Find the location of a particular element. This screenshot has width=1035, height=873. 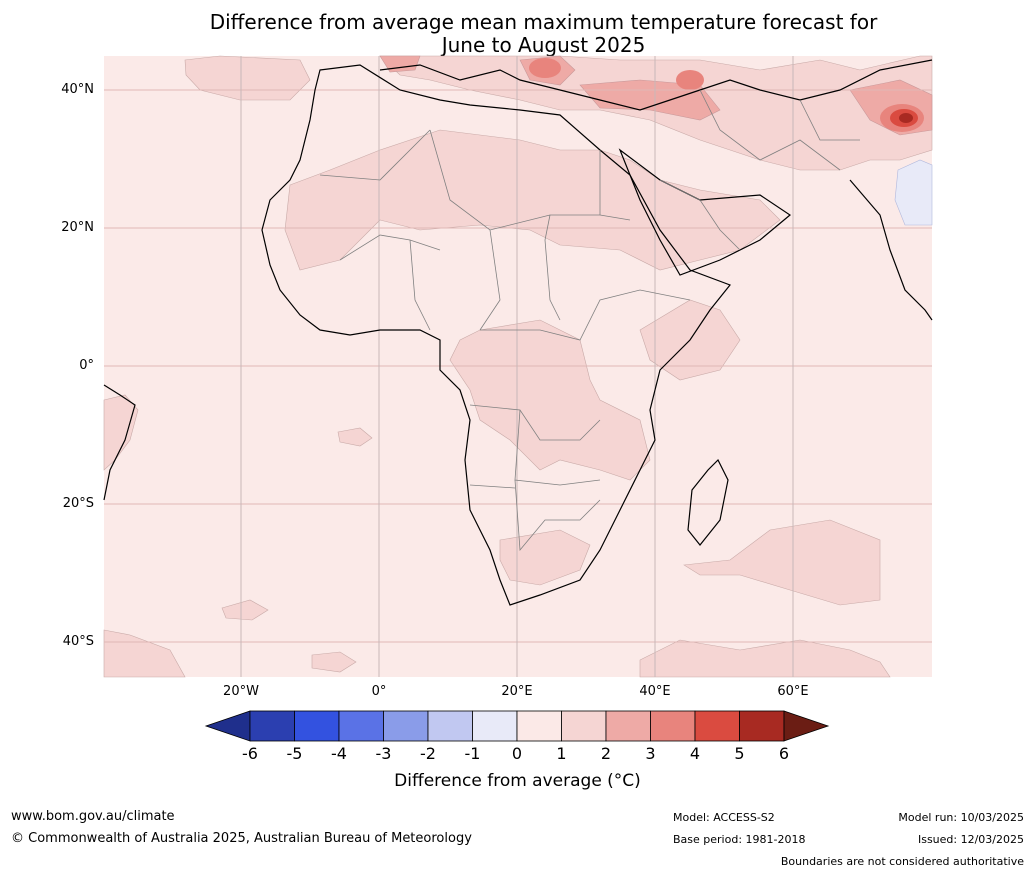

footer-issued: Issued: 12/03/2025 is located at coordinates (970, 839).